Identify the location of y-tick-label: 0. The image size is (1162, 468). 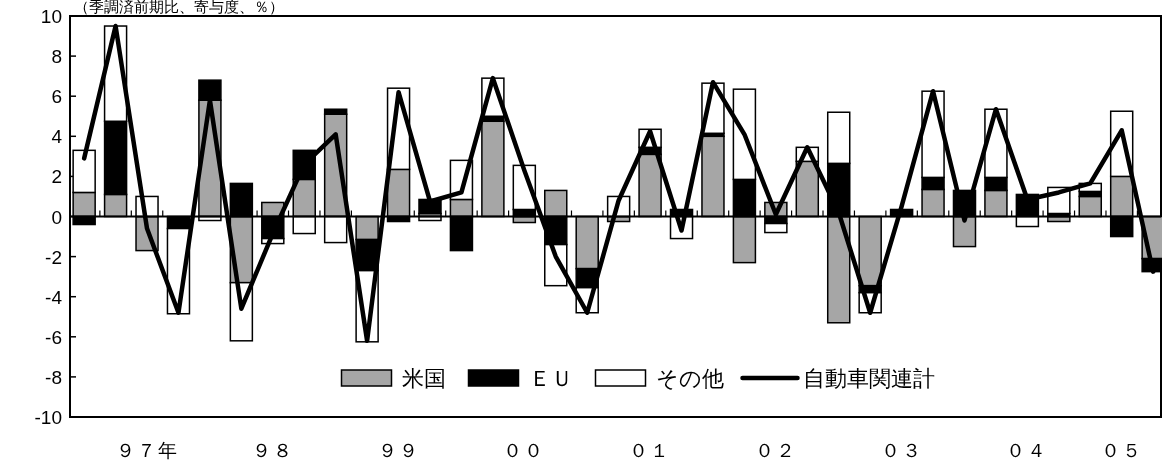
(56, 217).